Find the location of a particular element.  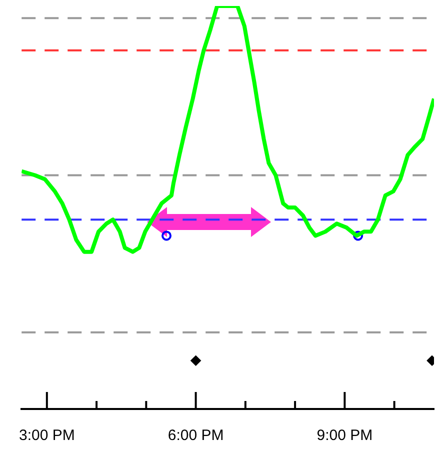

x-tick-label: 9:00 PM is located at coordinates (344, 435).